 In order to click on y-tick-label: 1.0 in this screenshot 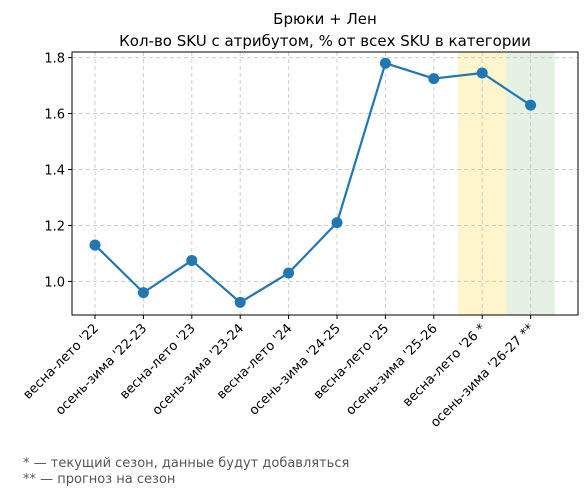, I will do `click(54, 282)`.